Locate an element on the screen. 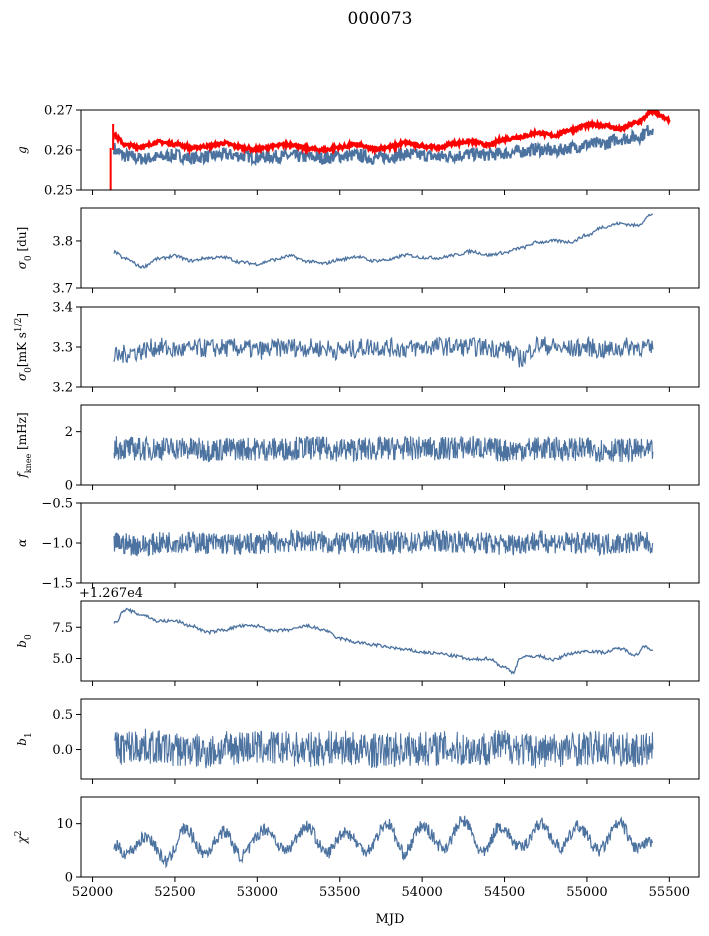  y-tick-label-g: 0.27 is located at coordinates (58, 111).